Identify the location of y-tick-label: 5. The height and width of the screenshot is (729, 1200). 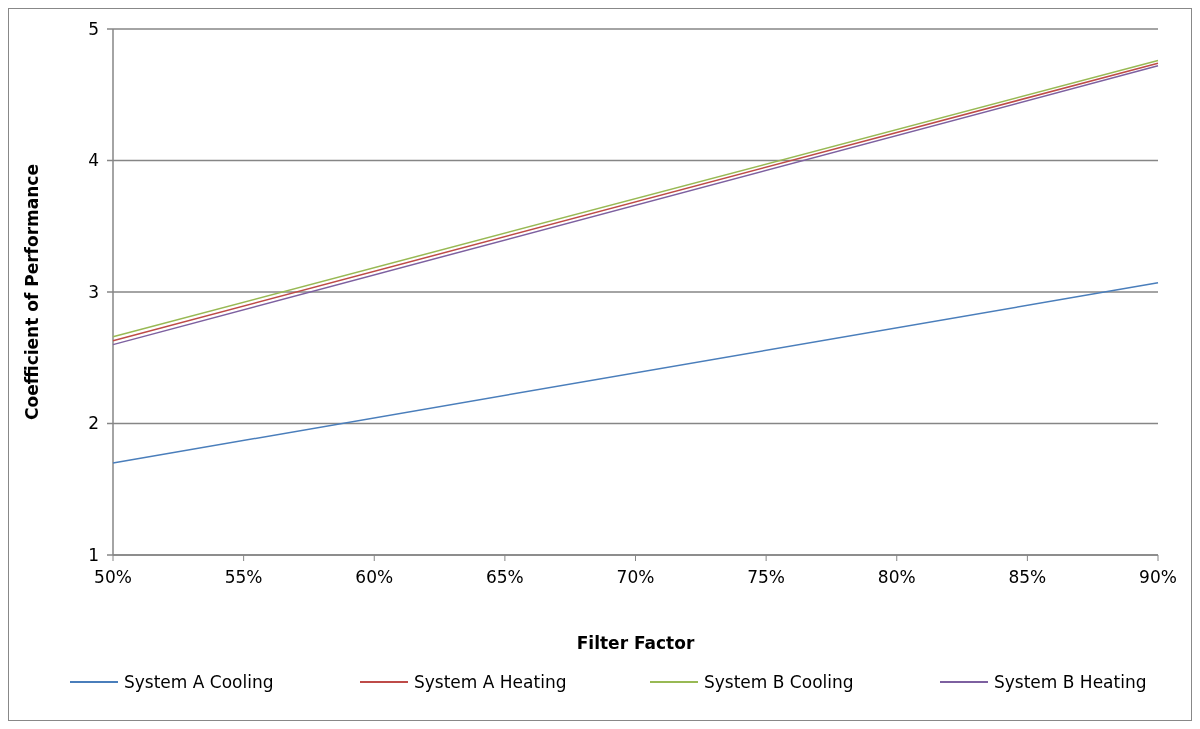
(93, 28).